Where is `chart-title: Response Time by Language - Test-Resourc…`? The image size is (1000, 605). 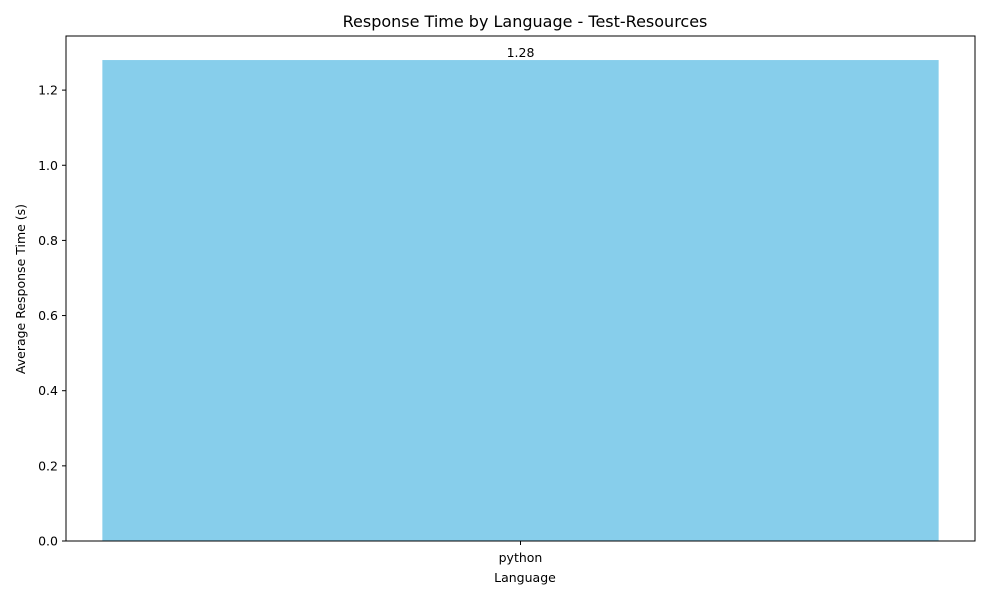 chart-title: Response Time by Language - Test-Resourc… is located at coordinates (525, 21).